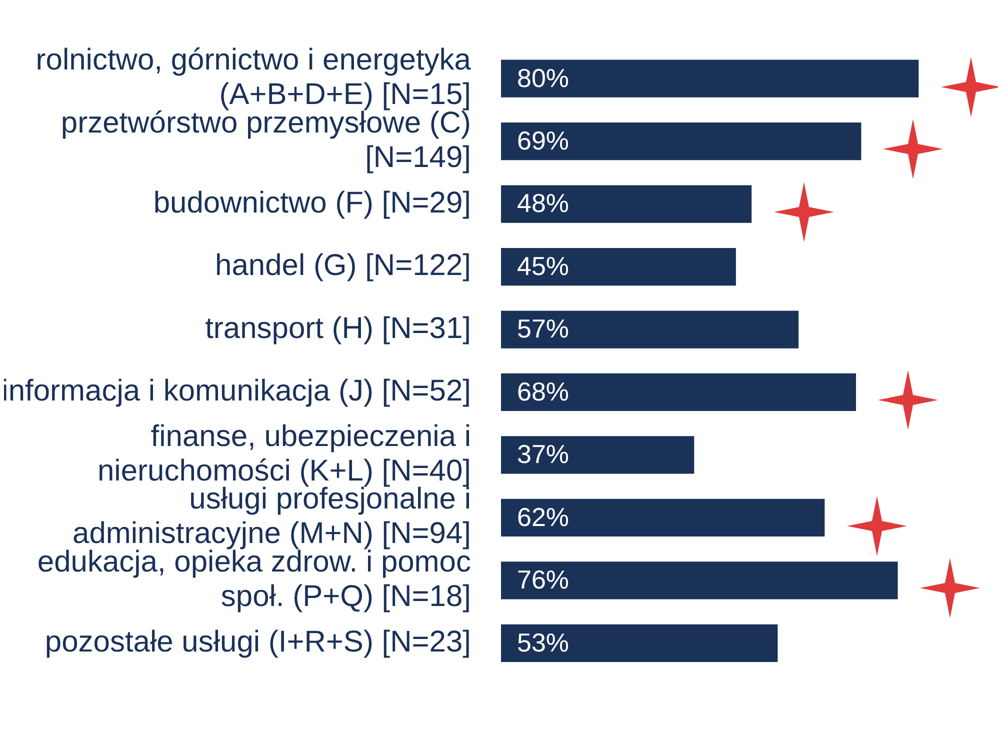 Image resolution: width=998 pixels, height=739 pixels. I want to click on y-tick-label: budownictwo (F) [N=29], so click(312, 203).